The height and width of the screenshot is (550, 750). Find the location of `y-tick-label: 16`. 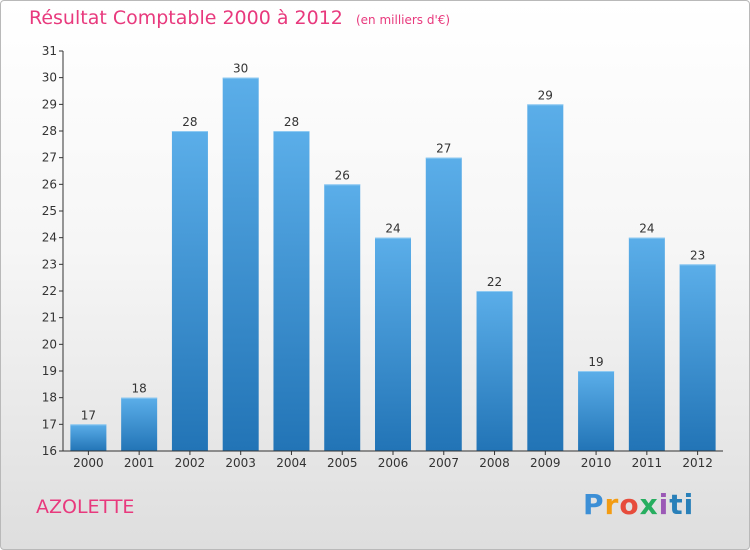

y-tick-label: 16 is located at coordinates (49, 451).